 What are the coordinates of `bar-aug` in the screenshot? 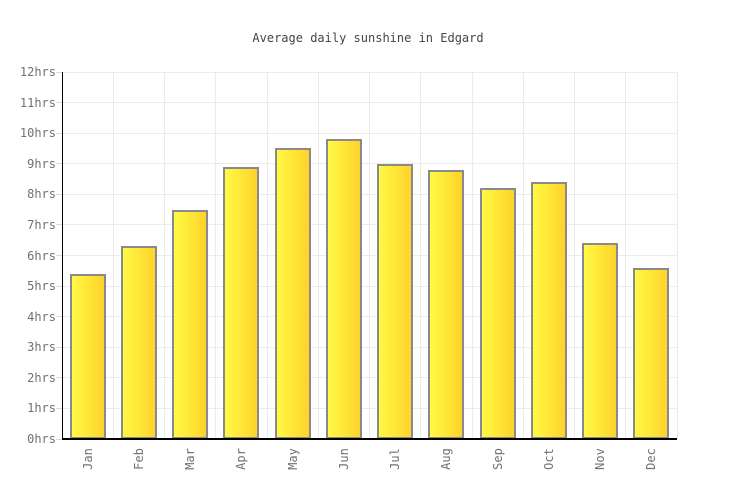 It's located at (446, 304).